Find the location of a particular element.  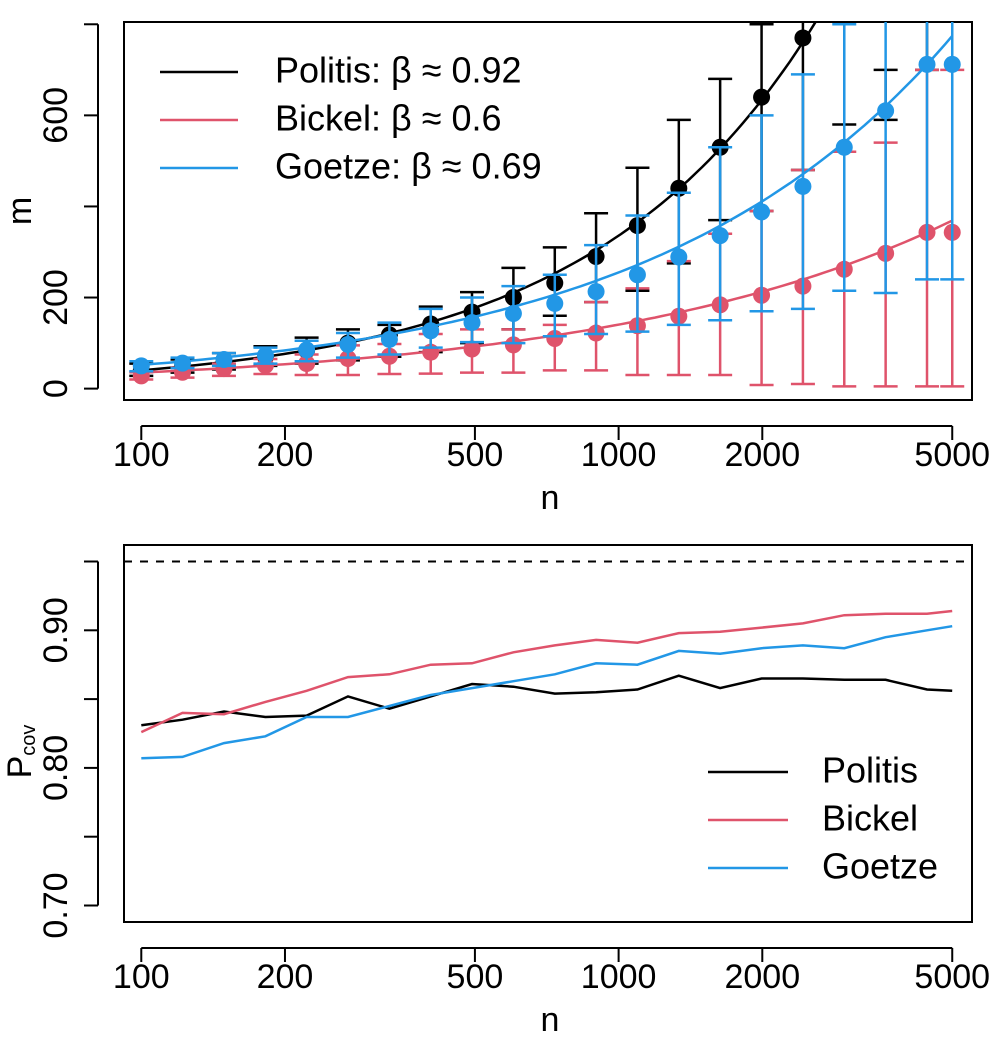

y-axis-label-main: P is located at coordinates (20, 767).